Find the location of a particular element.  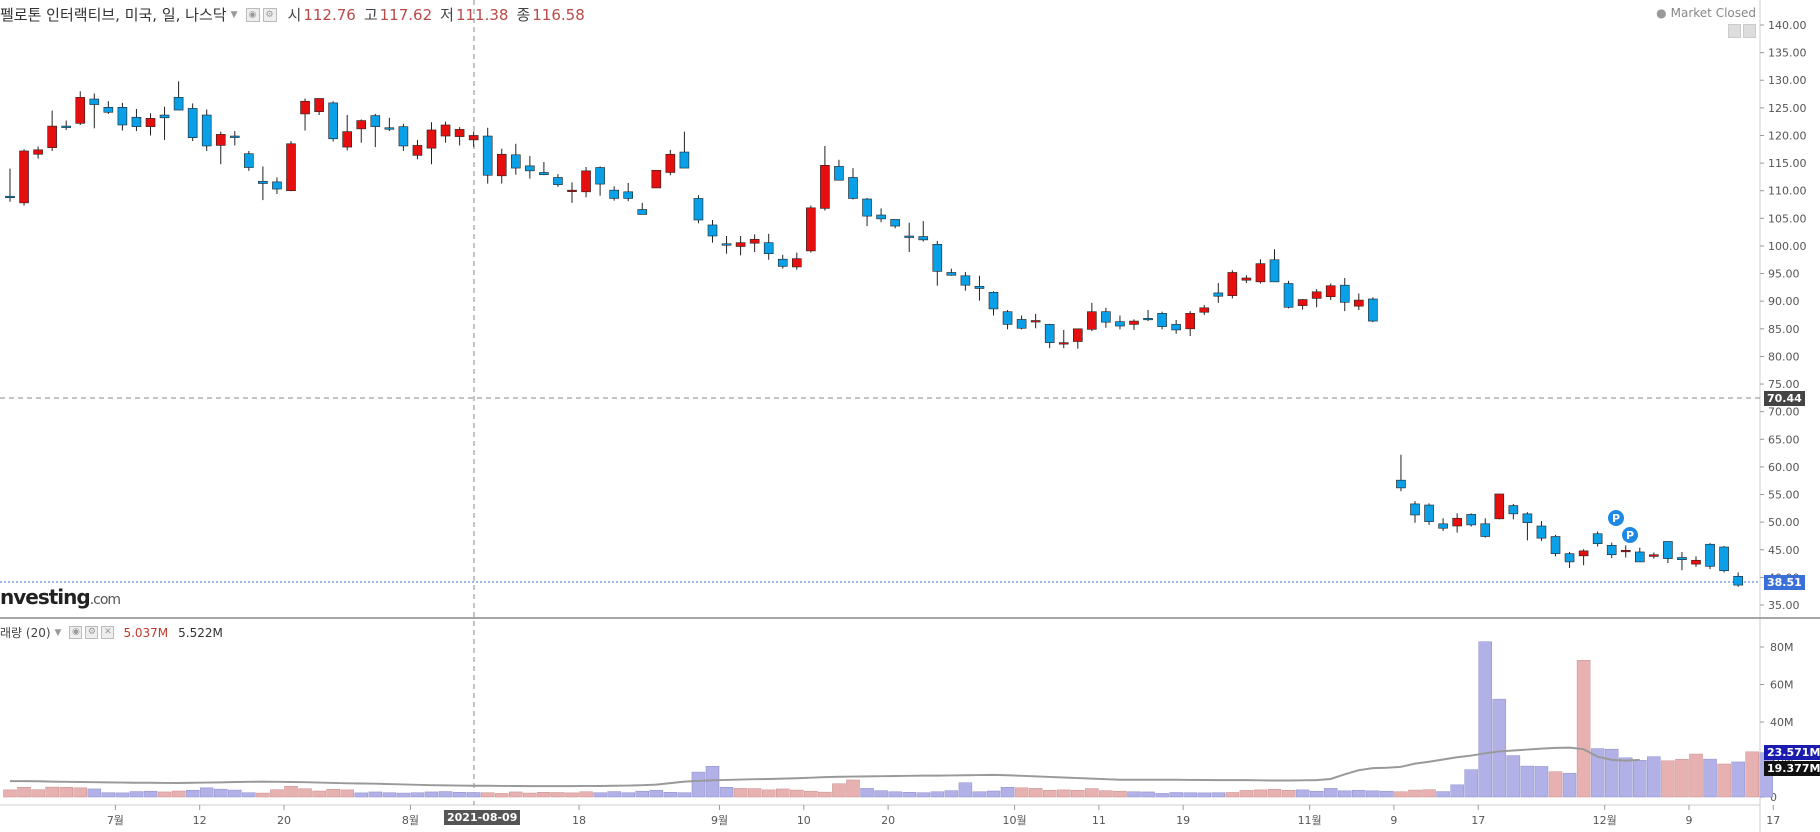

settings-icon: ⚙ is located at coordinates (269, 14).